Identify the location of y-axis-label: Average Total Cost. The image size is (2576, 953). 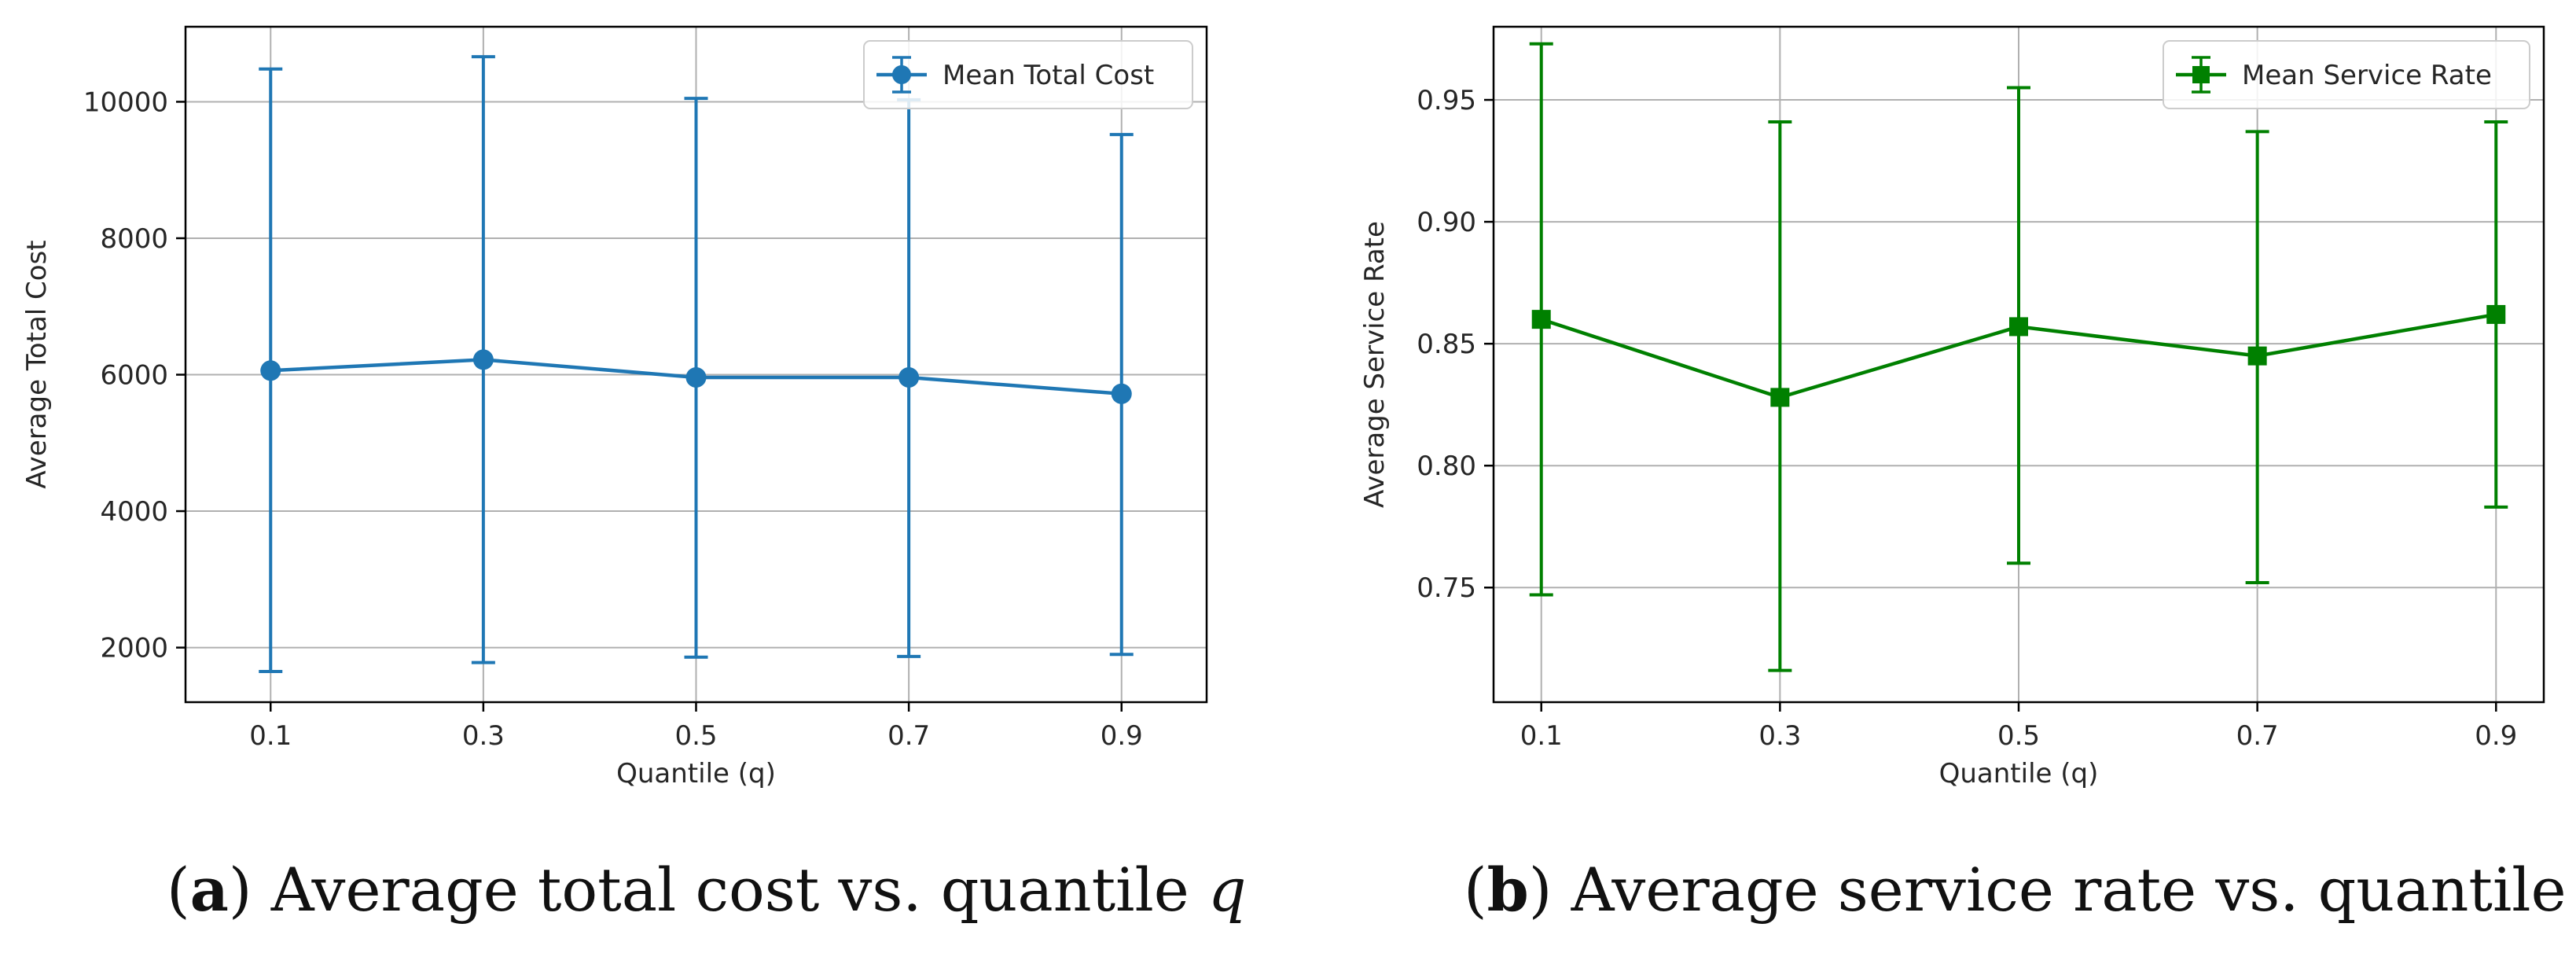
(37, 364).